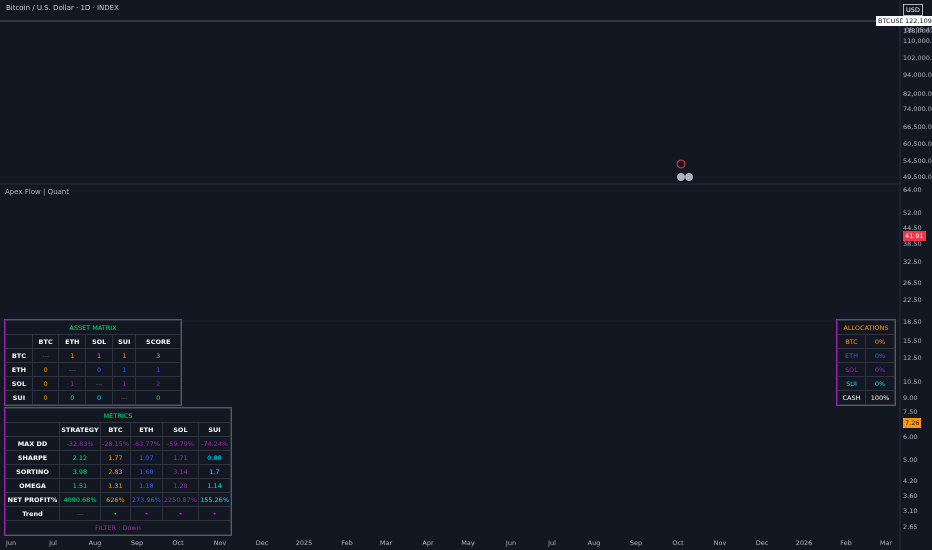 This screenshot has height=550, width=932. What do you see at coordinates (115, 471) in the screenshot?
I see `metrics-cell: 2.83` at bounding box center [115, 471].